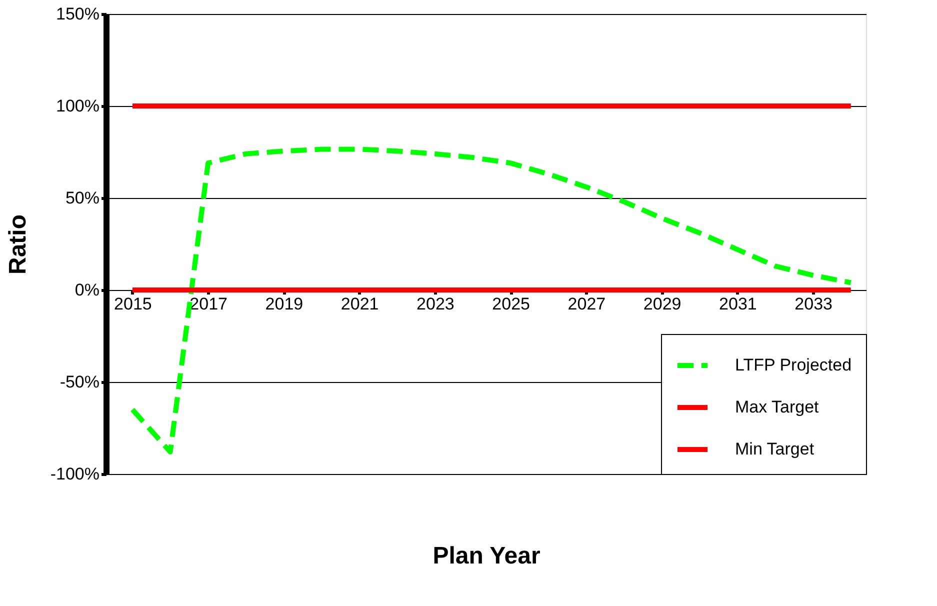 This screenshot has width=937, height=606. I want to click on y-axis-title: Ratio, so click(18, 244).